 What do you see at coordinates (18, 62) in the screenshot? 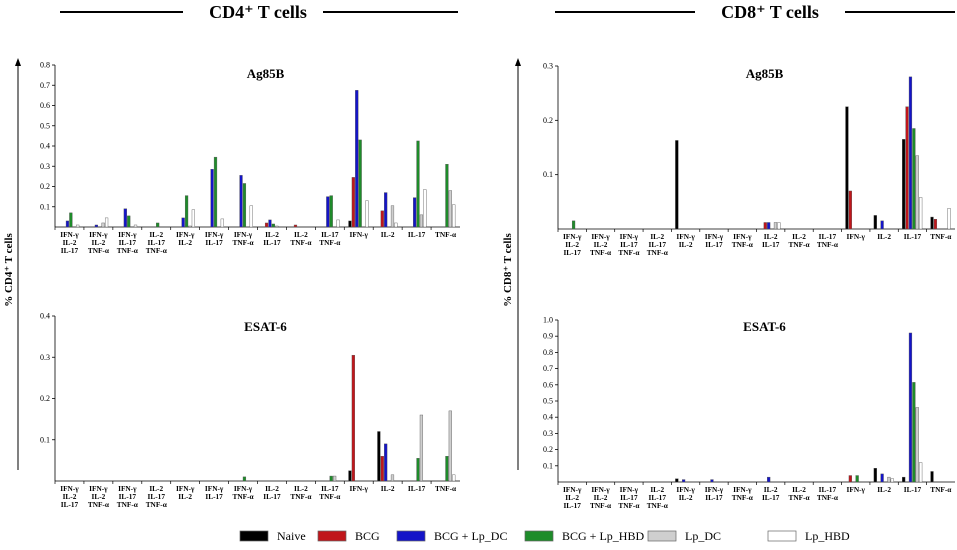
I see `left-outer-axis-arrow` at bounding box center [18, 62].